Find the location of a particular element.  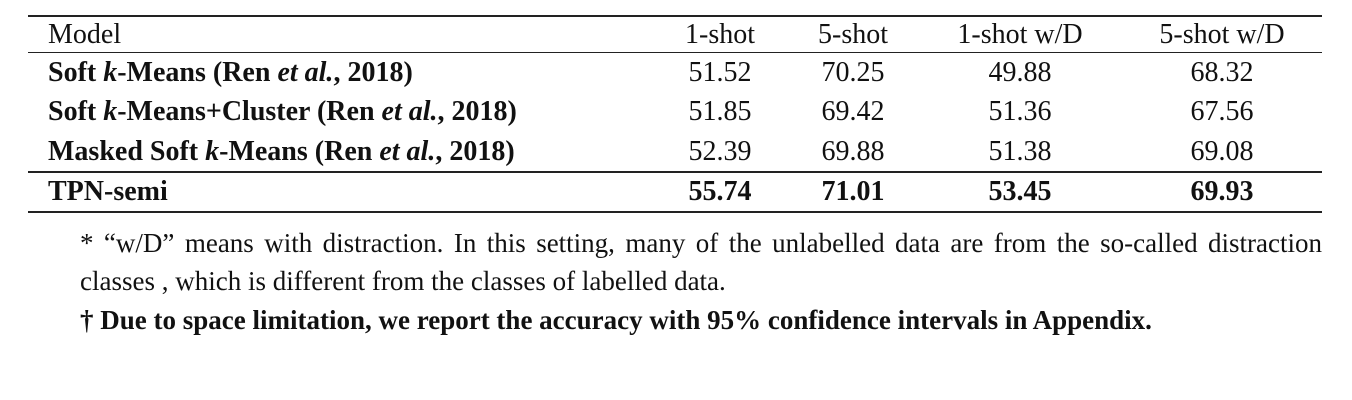

model-name: TPN-semi is located at coordinates (108, 192).